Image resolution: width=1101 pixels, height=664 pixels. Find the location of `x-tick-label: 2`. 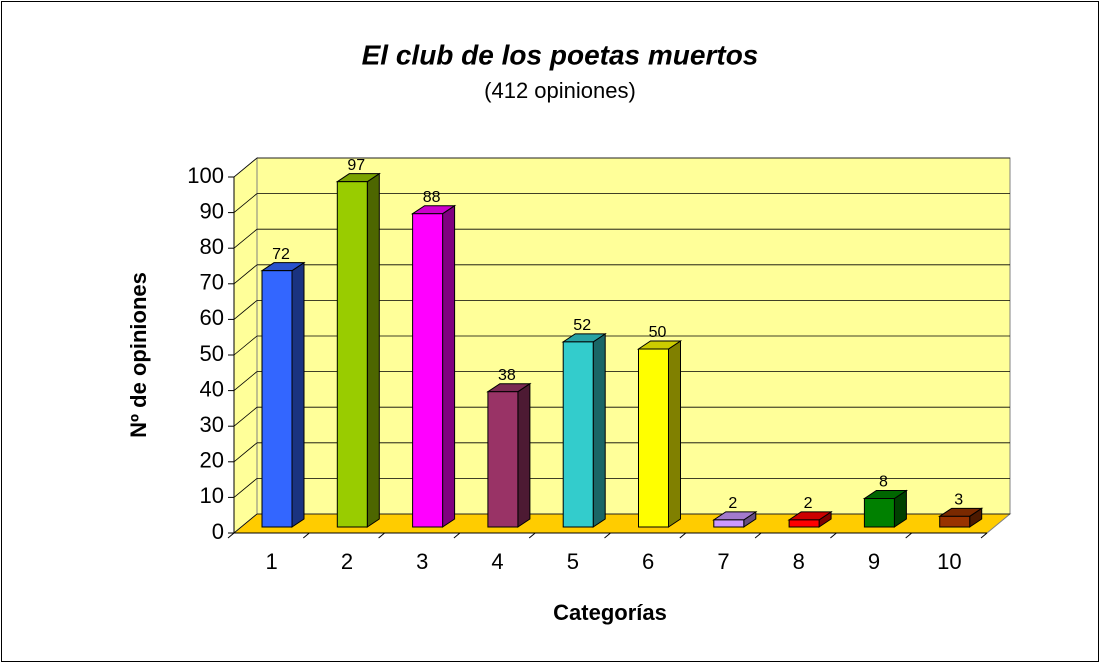

x-tick-label: 2 is located at coordinates (347, 561).